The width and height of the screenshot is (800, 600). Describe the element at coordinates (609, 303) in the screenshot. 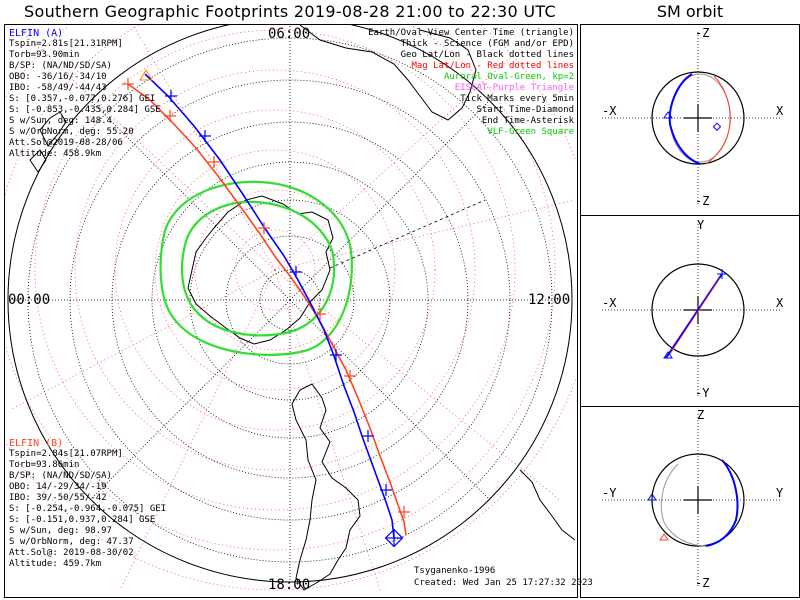

I see `sm2-left-label: -X` at that location.